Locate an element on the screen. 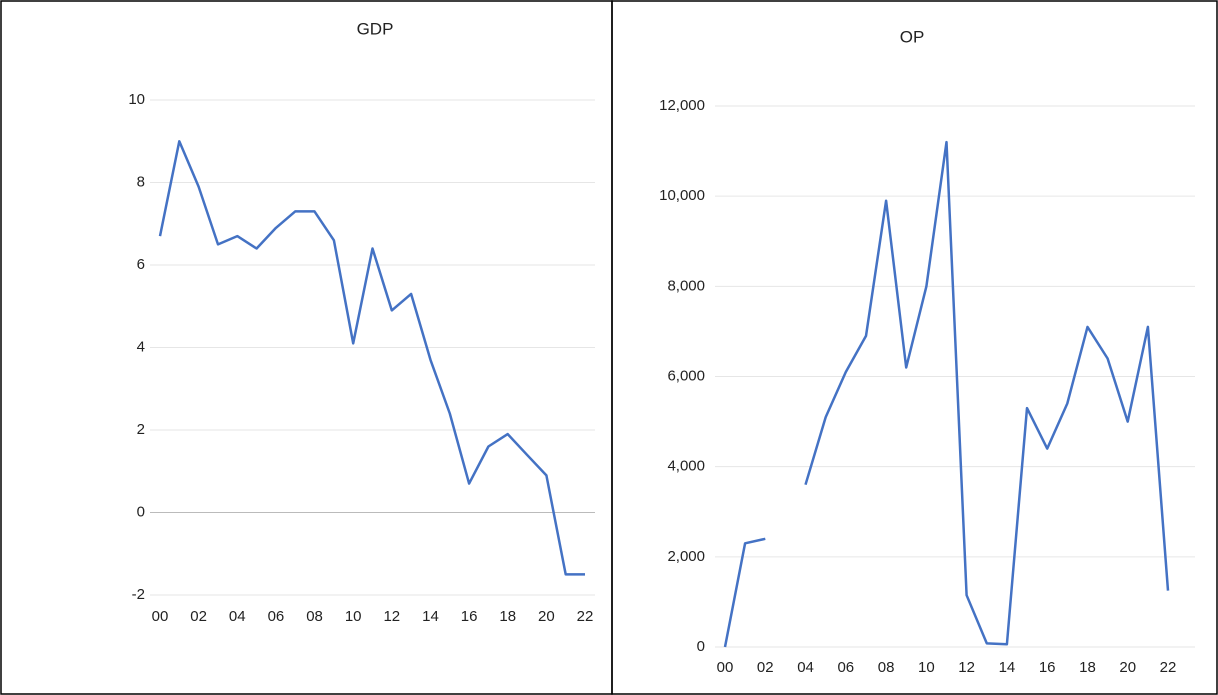 The width and height of the screenshot is (1218, 695). y-tick-label: -2 is located at coordinates (138, 594).